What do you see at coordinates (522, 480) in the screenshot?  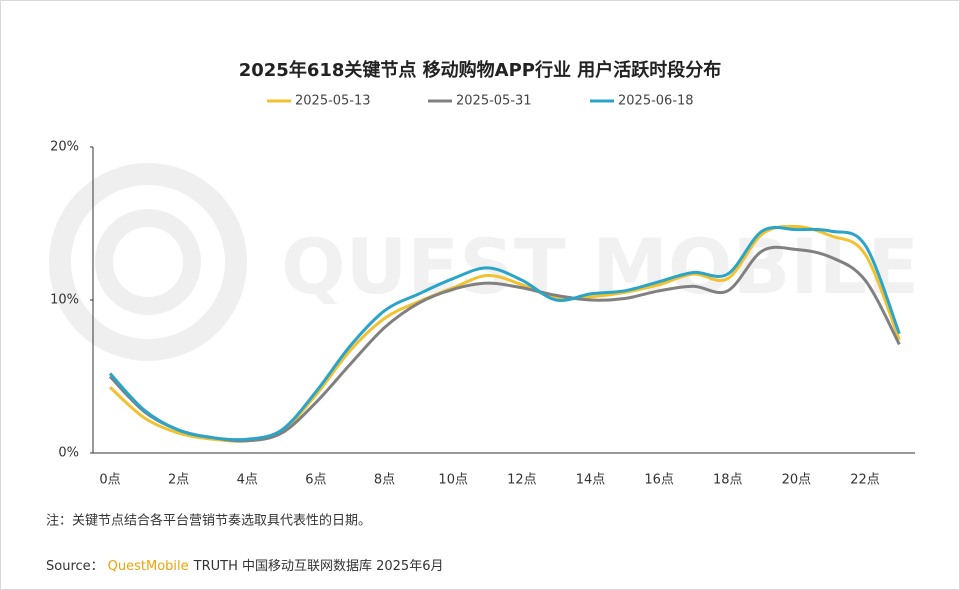 I see `x-tick-label: 12点` at bounding box center [522, 480].